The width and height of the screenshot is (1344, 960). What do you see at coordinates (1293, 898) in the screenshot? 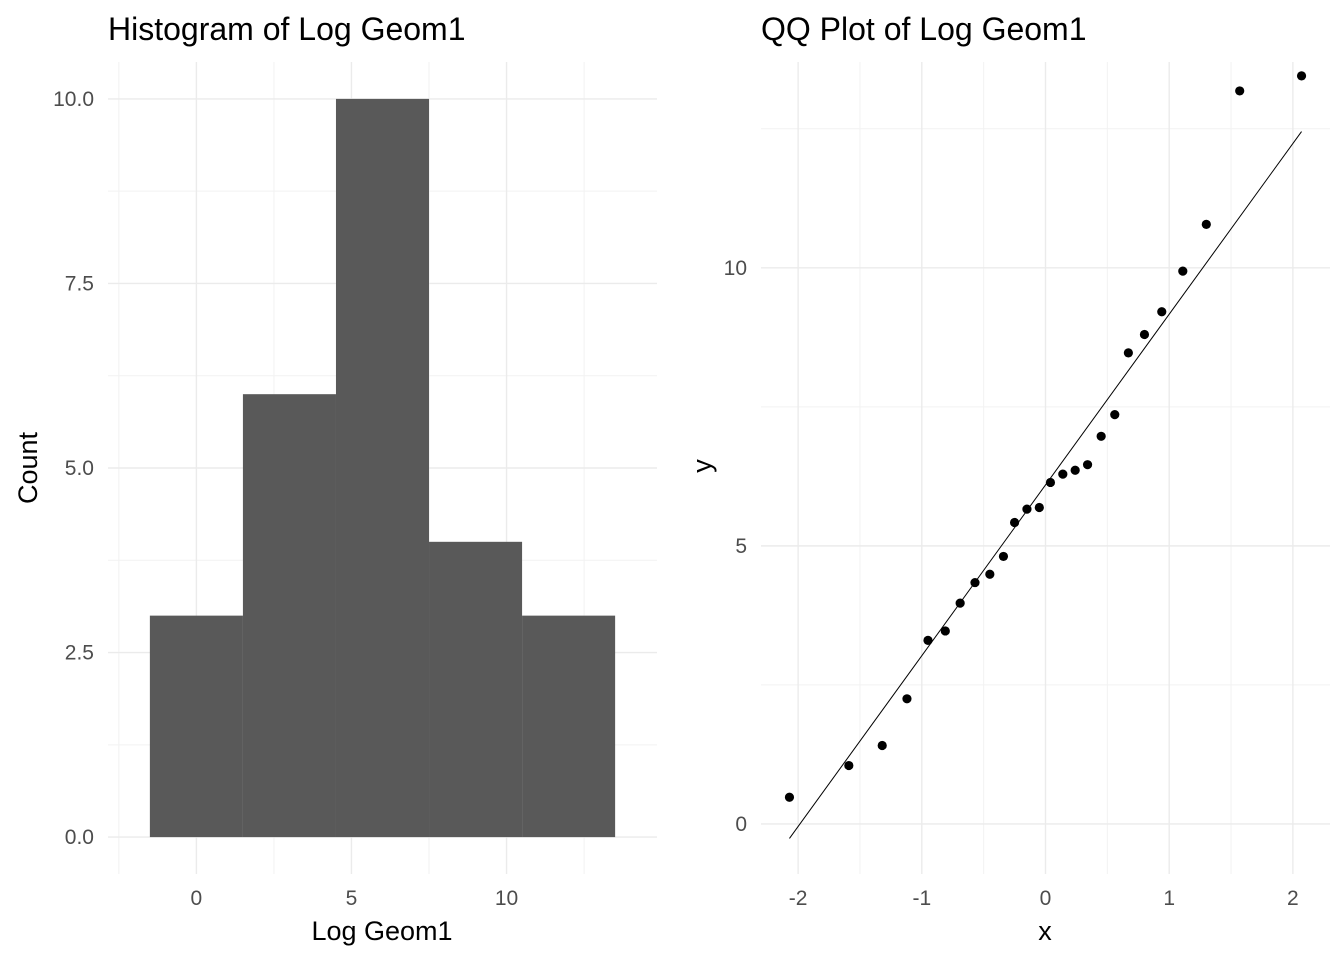
I see `qq-x-tick-label: 2` at bounding box center [1293, 898].